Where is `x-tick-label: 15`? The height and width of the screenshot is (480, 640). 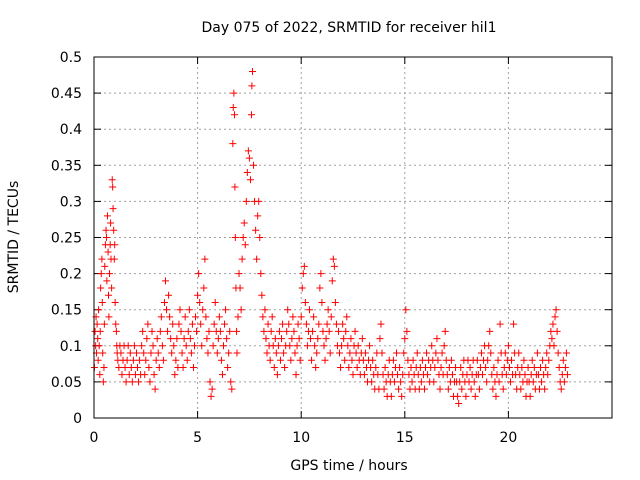 x-tick-label: 15 is located at coordinates (405, 438).